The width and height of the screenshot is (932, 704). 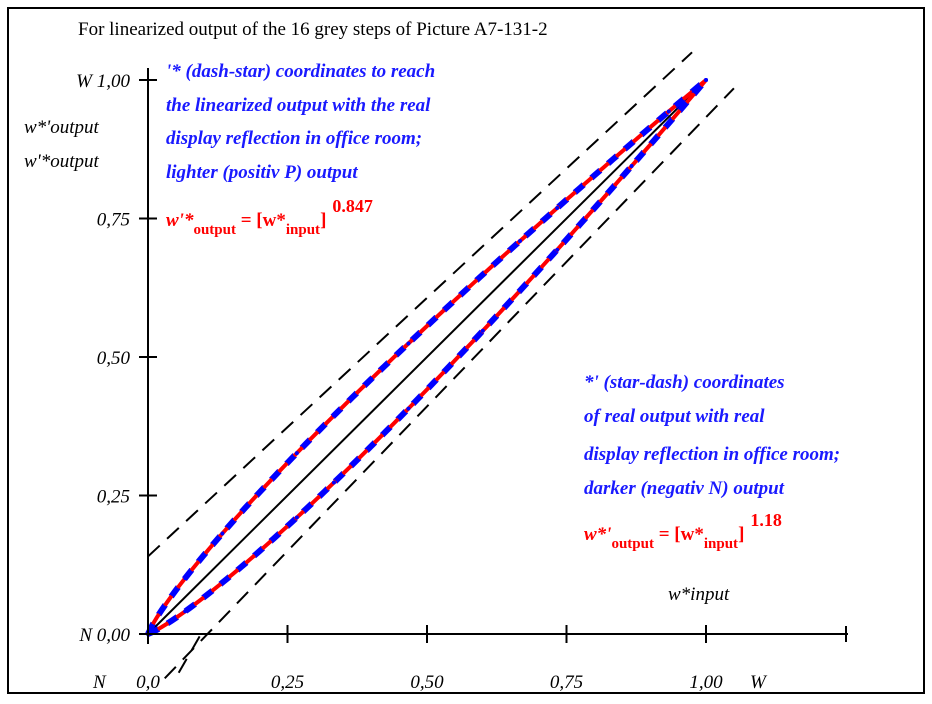 I want to click on x-tick-label-2: 0,50, so click(x=427, y=682).